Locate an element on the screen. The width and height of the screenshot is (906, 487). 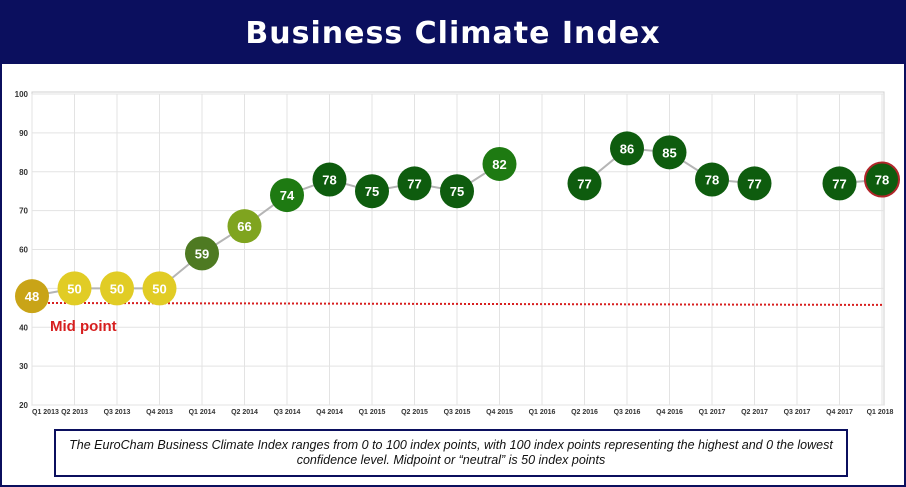
x-tick-label: Q4 2013 is located at coordinates (159, 412).